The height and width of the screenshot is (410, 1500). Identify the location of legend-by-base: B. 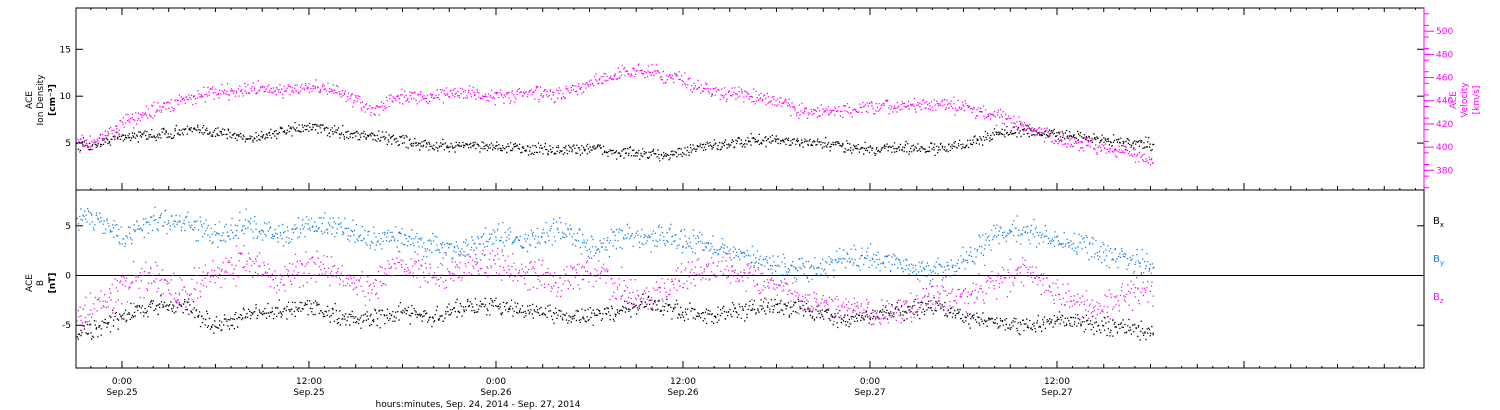
(1436, 259).